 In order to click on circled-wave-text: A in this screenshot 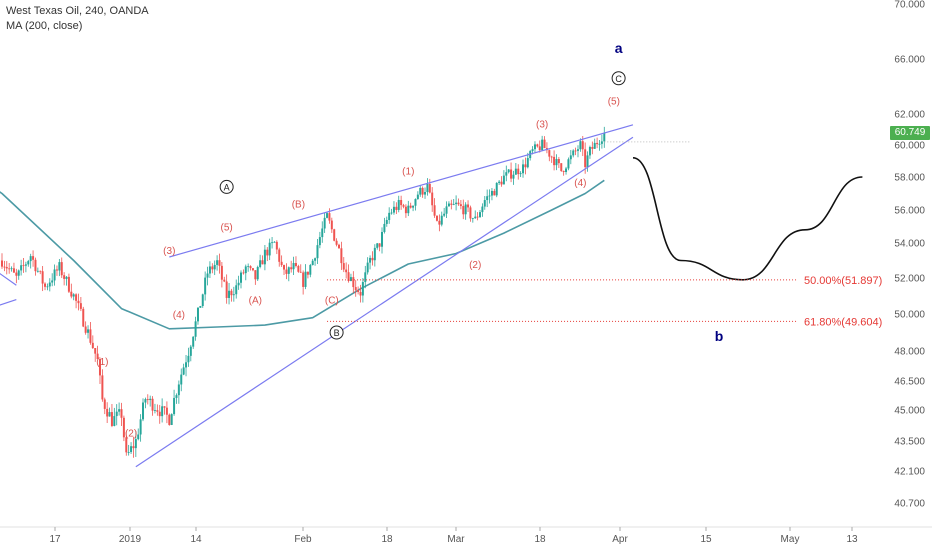, I will do `click(227, 187)`.